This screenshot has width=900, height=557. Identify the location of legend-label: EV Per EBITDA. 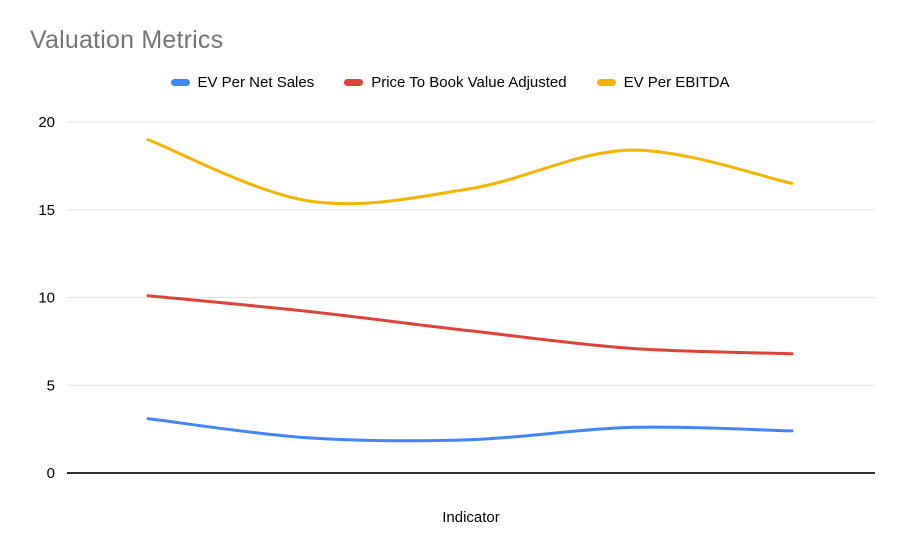
(676, 82).